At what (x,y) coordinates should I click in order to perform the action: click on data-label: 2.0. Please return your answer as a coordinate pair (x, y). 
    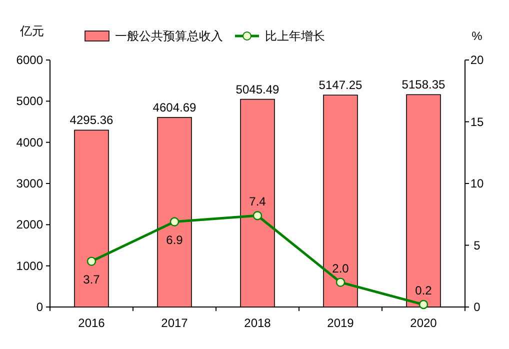
    Looking at the image, I should click on (341, 268).